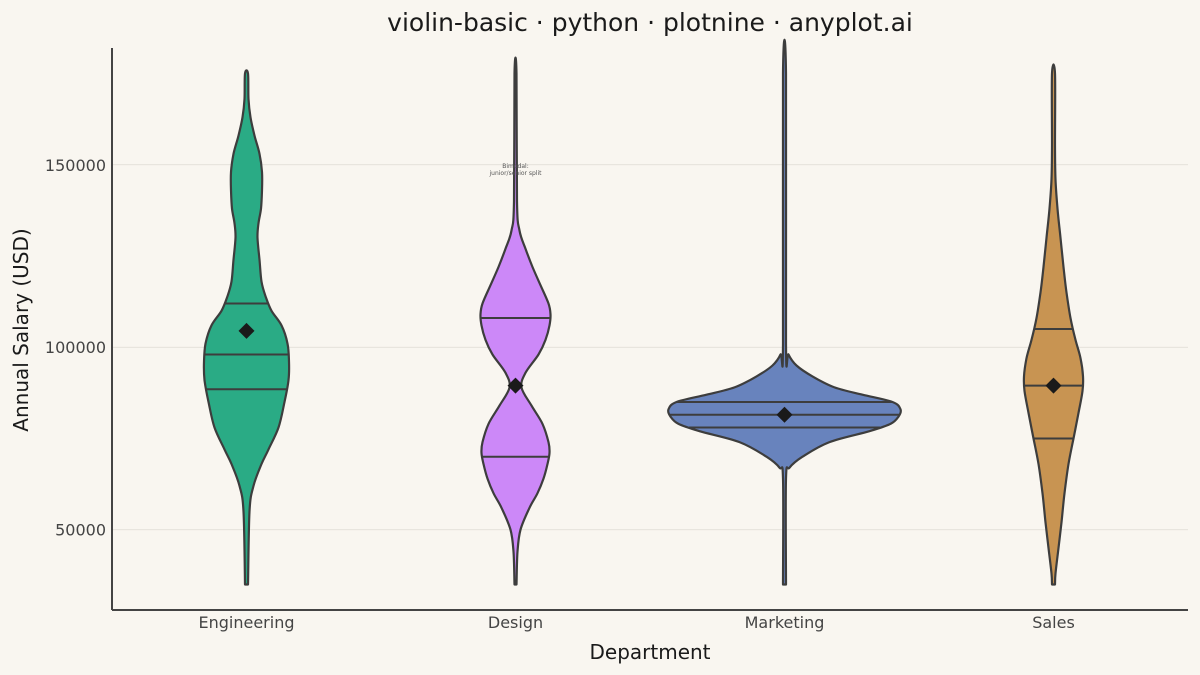 This screenshot has width=1200, height=675. Describe the element at coordinates (515, 385) in the screenshot. I see `mean-marker-design` at that location.